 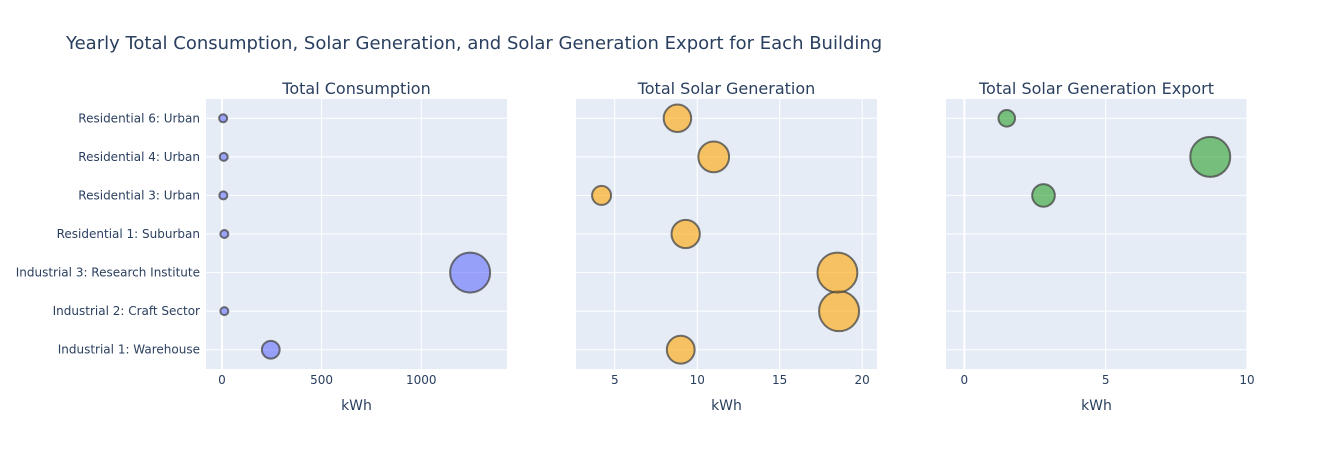 I want to click on y-tick-label: Industrial 3: Research Institute, so click(x=108, y=273).